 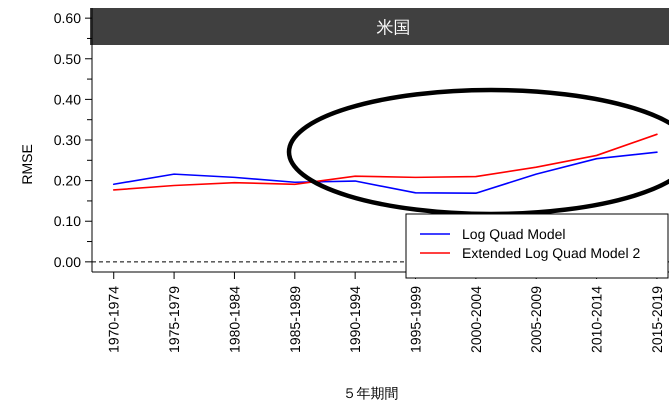 What do you see at coordinates (68, 58) in the screenshot?
I see `y-tick-label: 0.50` at bounding box center [68, 58].